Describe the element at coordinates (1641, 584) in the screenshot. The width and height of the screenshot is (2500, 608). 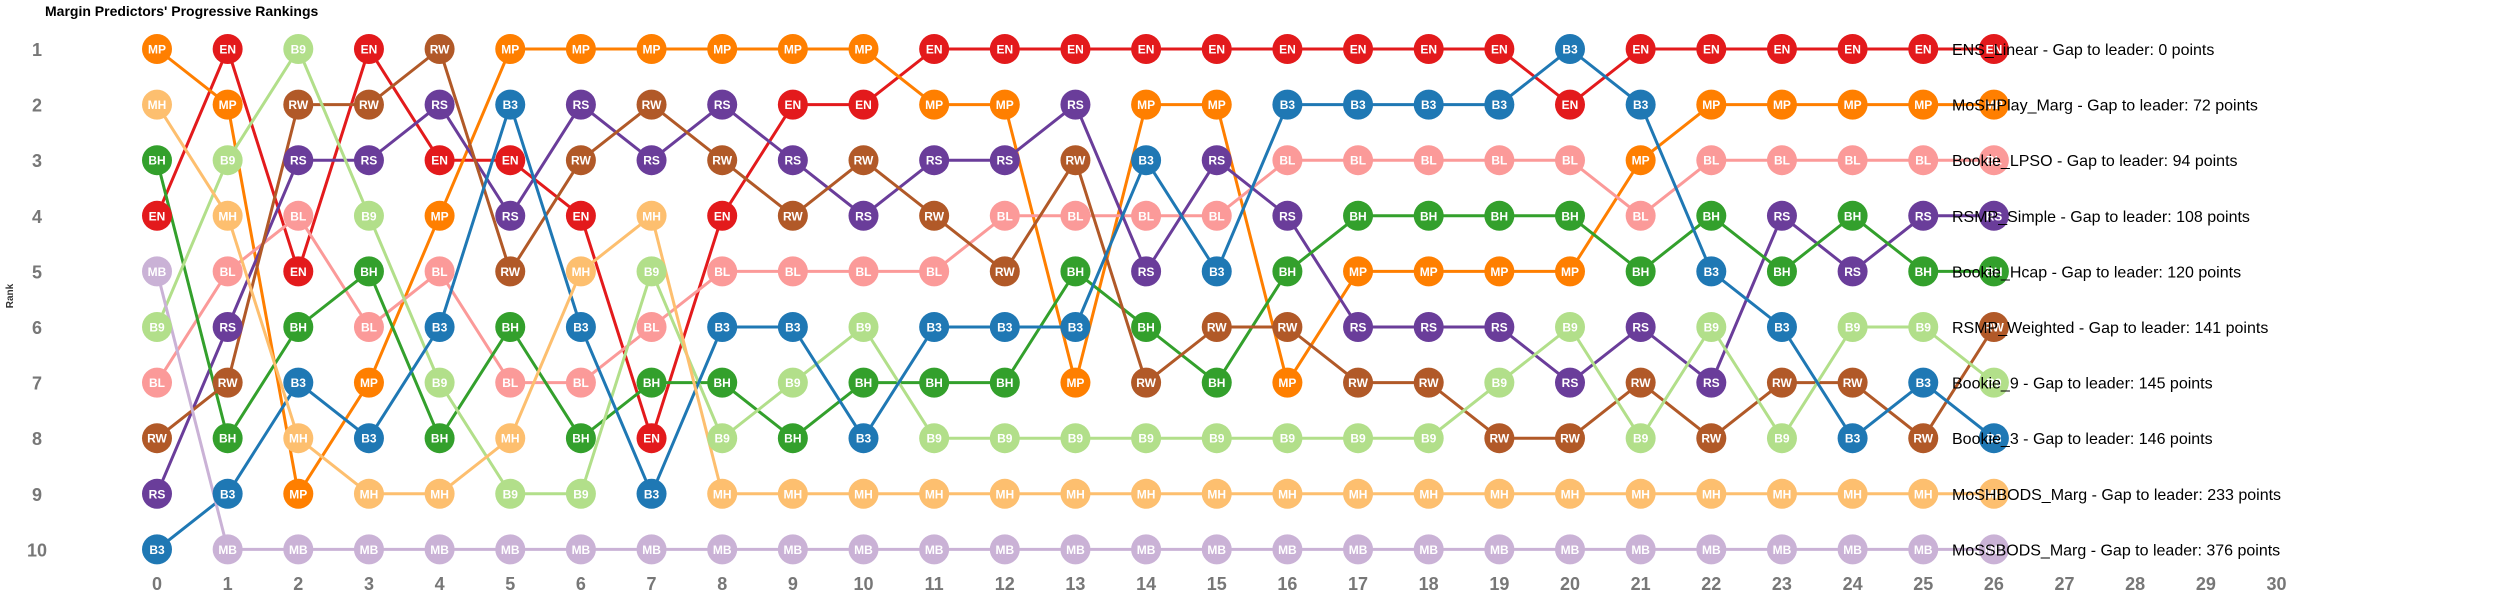
I see `x-tick-label: 21` at that location.